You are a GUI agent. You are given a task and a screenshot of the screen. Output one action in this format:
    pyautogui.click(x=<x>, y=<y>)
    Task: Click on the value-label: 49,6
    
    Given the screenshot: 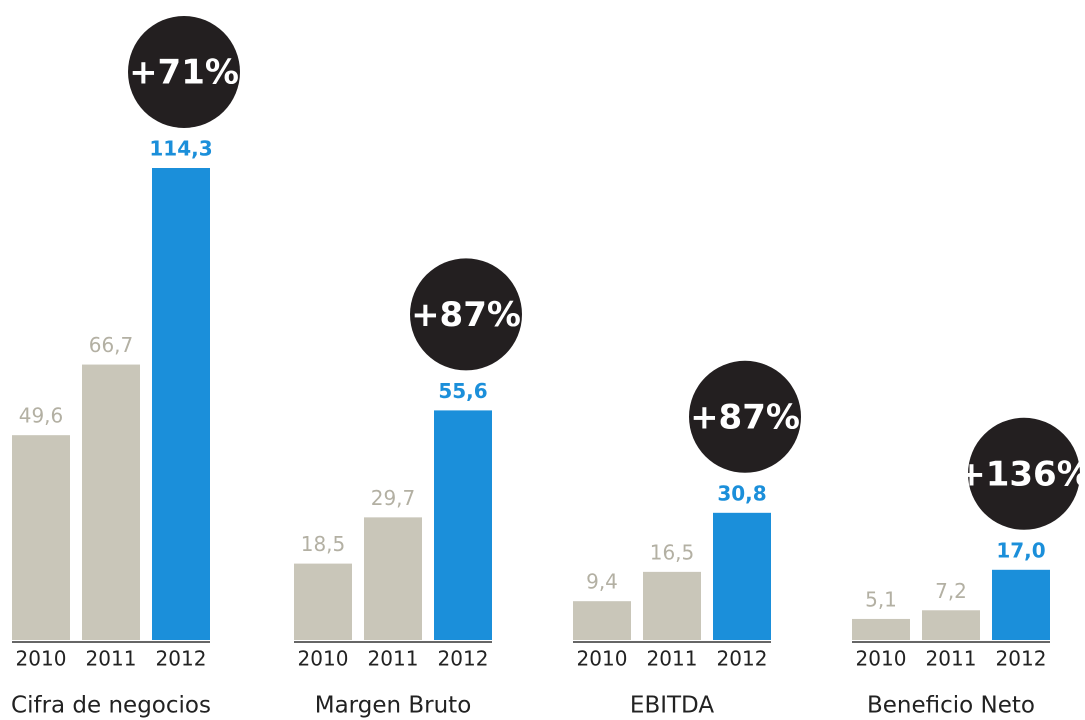 What is the action you would take?
    pyautogui.click(x=41, y=416)
    